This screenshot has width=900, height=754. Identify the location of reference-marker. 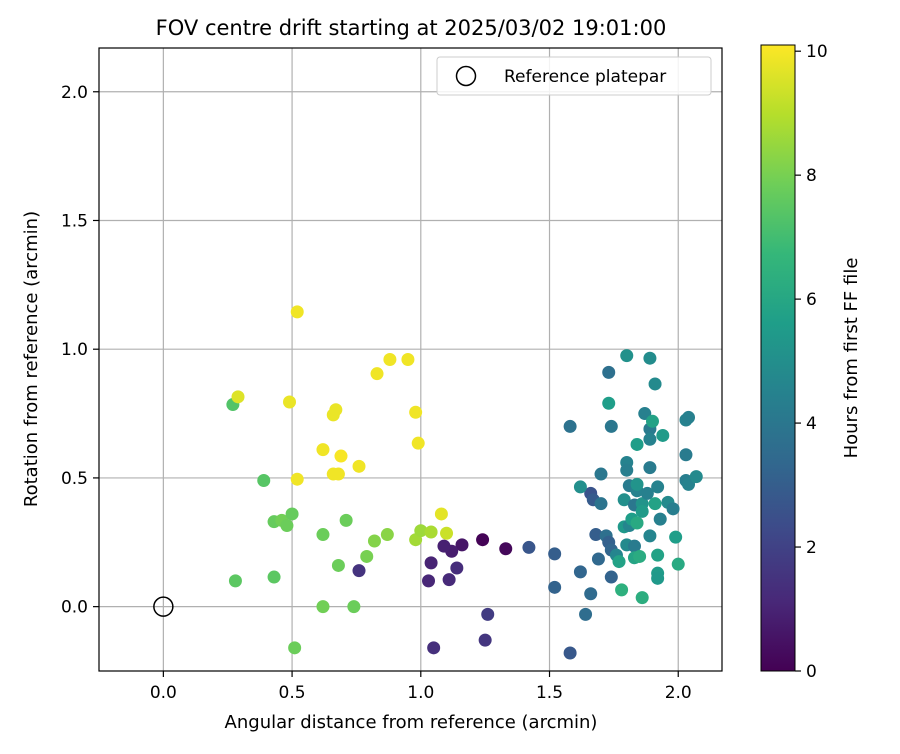
(163, 606).